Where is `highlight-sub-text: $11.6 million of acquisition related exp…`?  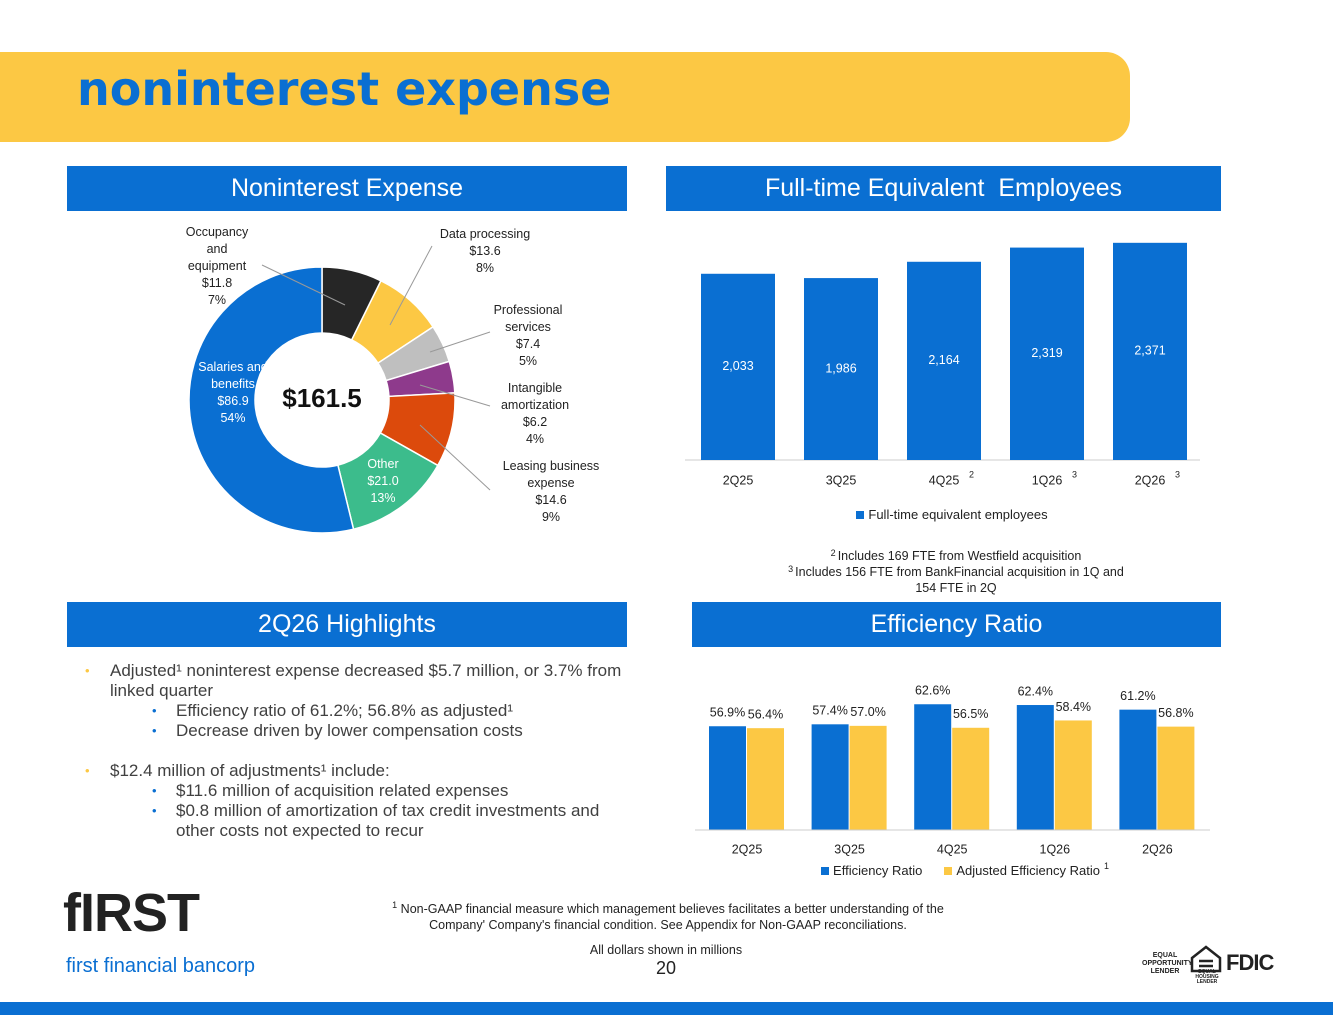 highlight-sub-text: $11.6 million of acquisition related exp… is located at coordinates (342, 790).